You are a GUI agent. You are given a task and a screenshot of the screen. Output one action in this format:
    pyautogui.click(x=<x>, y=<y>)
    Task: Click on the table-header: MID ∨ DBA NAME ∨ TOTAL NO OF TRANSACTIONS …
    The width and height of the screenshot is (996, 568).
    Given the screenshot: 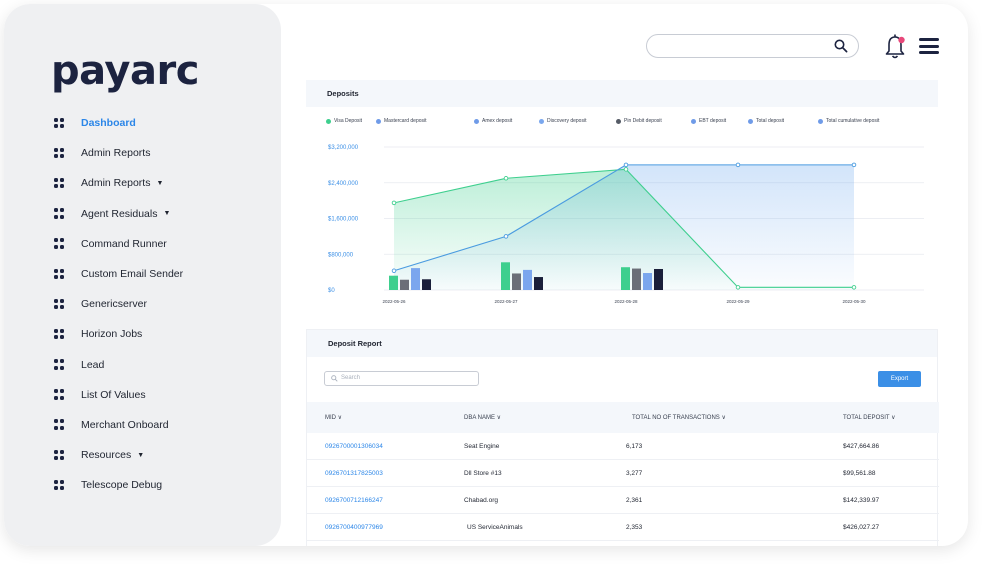 What is the action you would take?
    pyautogui.click(x=623, y=417)
    